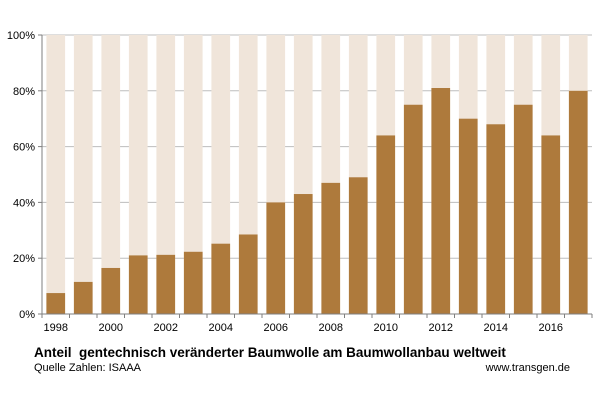  What do you see at coordinates (166, 174) in the screenshot?
I see `background-bar-2002` at bounding box center [166, 174].